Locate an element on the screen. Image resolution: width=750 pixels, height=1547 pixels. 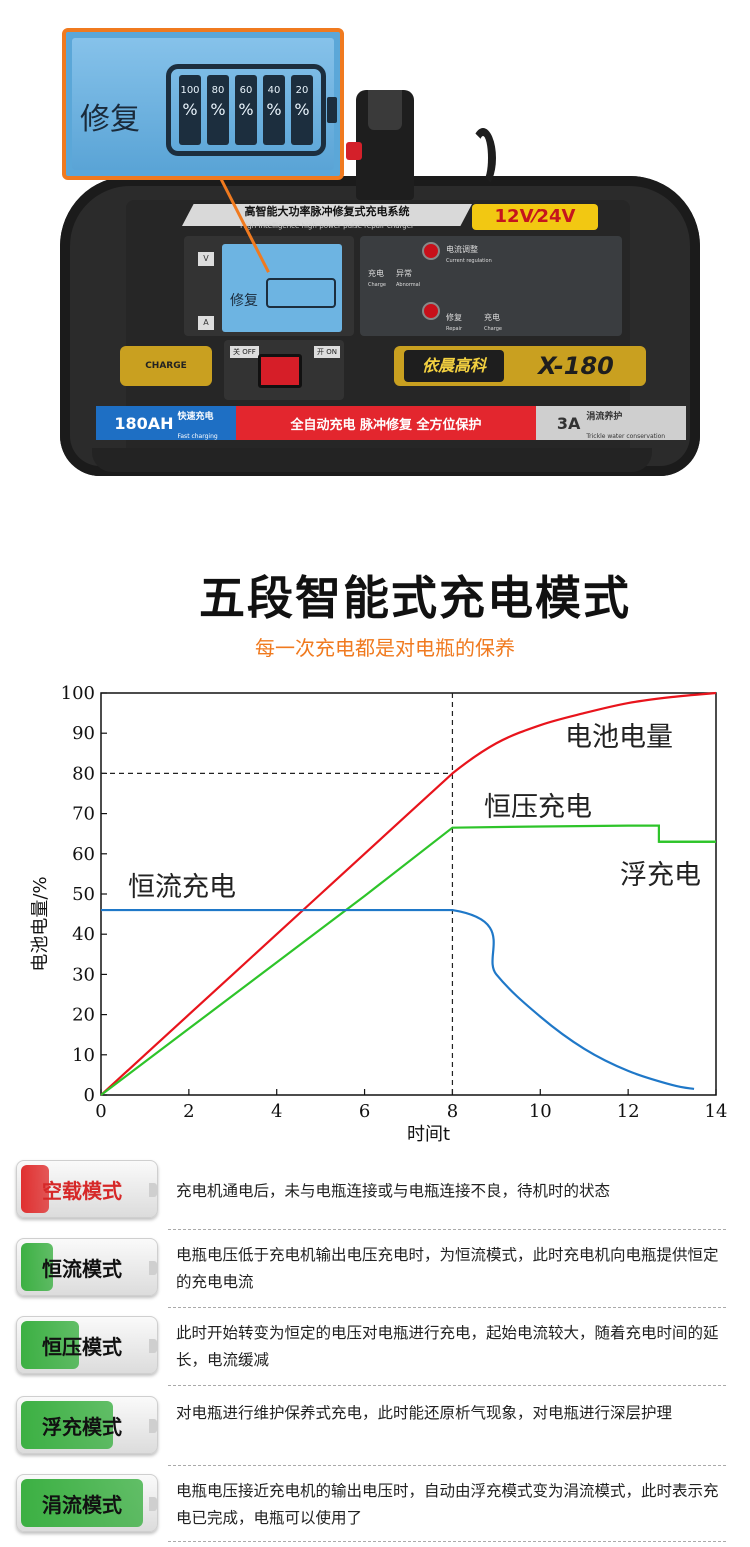
lcd-battery-icon is located at coordinates (301, 293).